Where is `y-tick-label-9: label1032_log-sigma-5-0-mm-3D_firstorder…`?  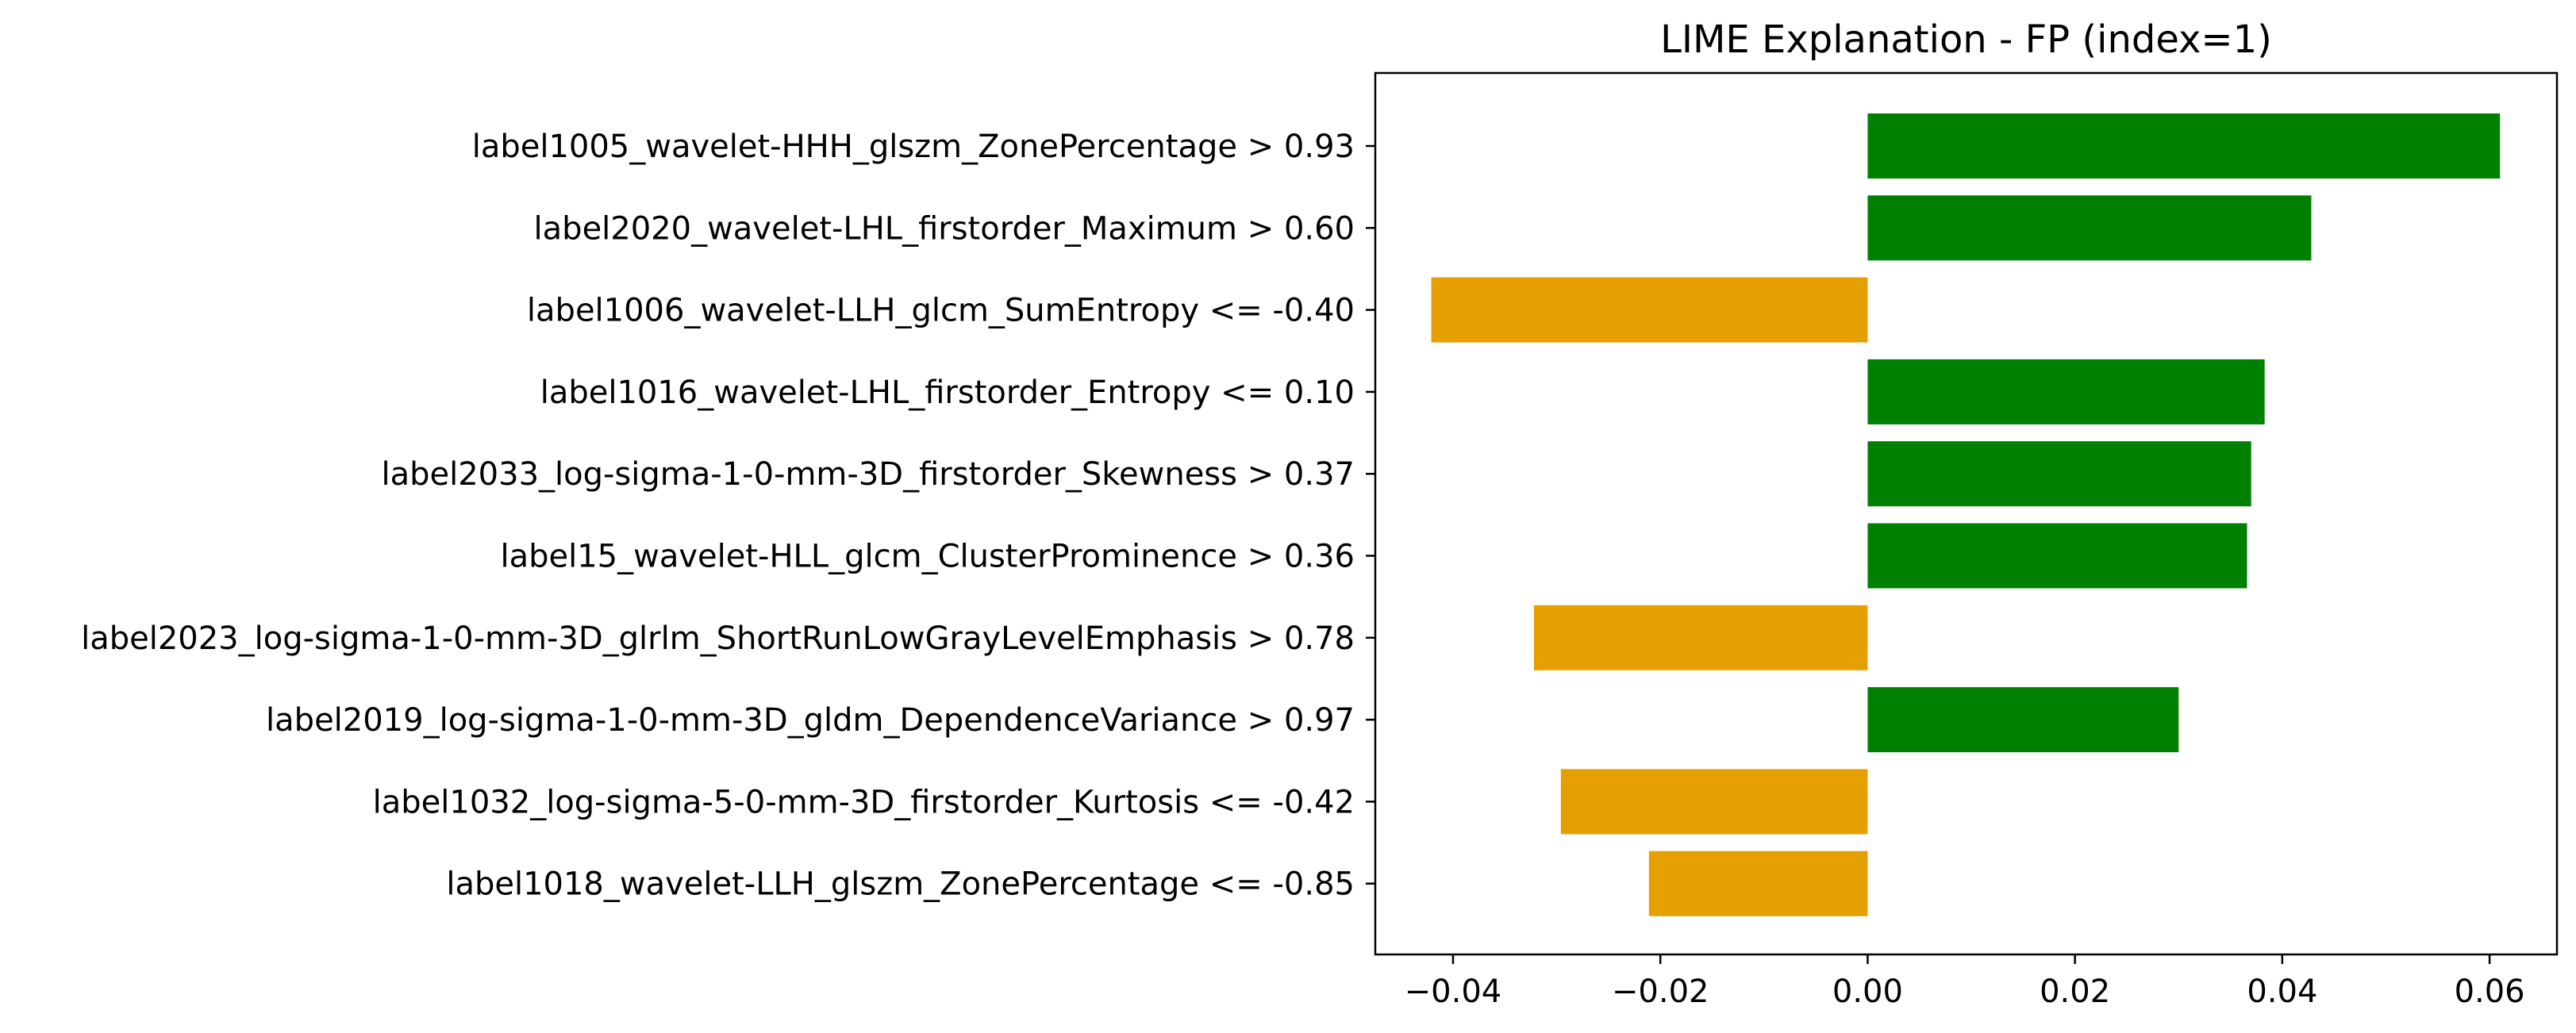 y-tick-label-9: label1032_log-sigma-5-0-mm-3D_firstorder… is located at coordinates (864, 802).